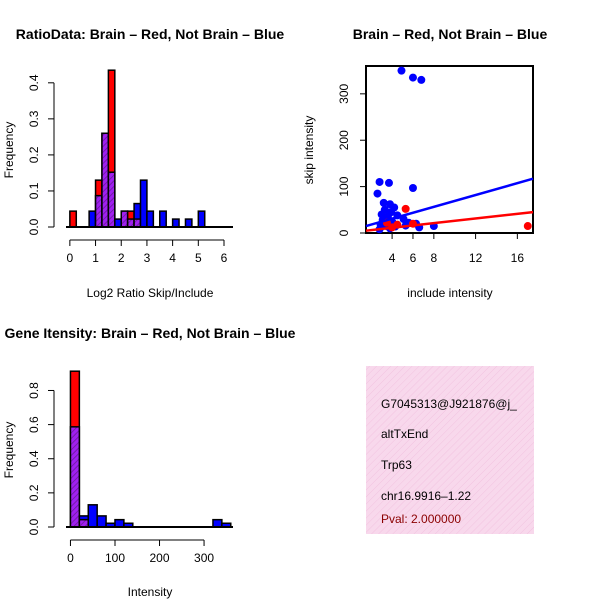  I want to click on scatter-x-tick-label-3: 12, so click(476, 258).